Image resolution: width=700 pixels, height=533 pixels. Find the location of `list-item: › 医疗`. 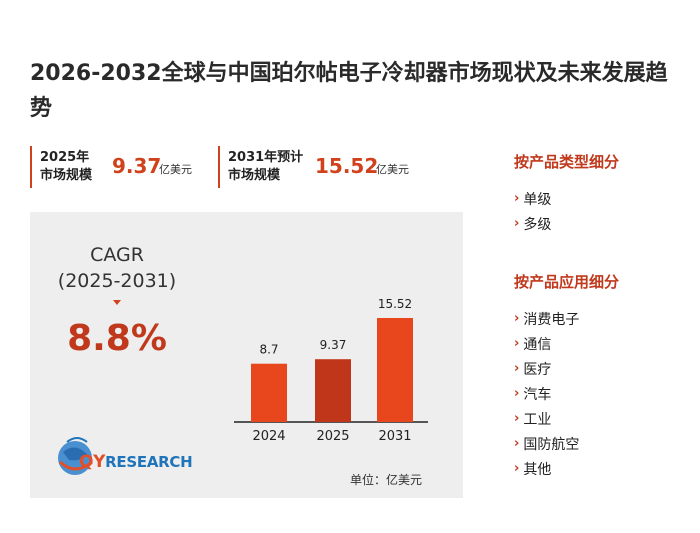

list-item: › 医疗 is located at coordinates (546, 368).